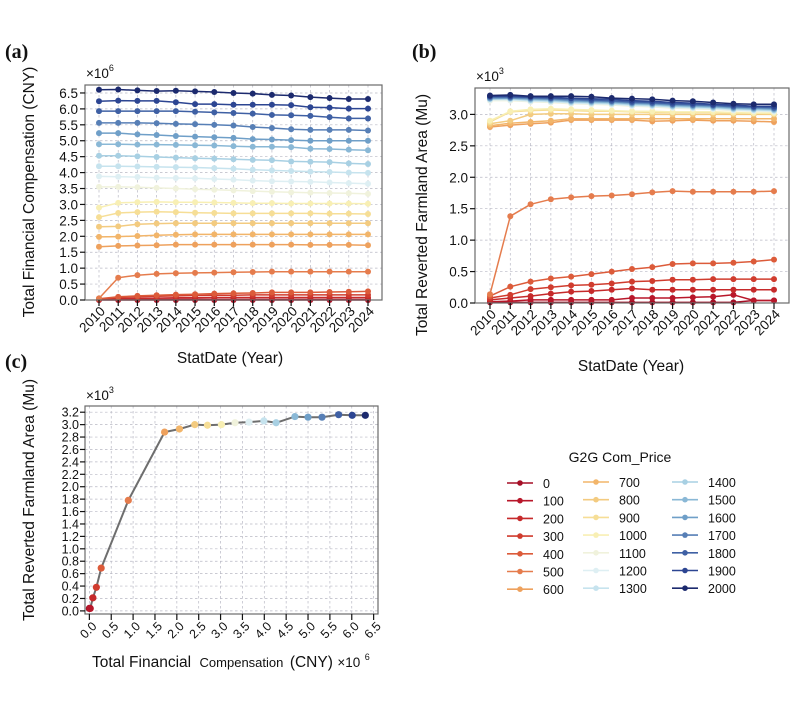  Describe the element at coordinates (424, 52) in the screenshot. I see `panel-b-label: (b)` at that location.